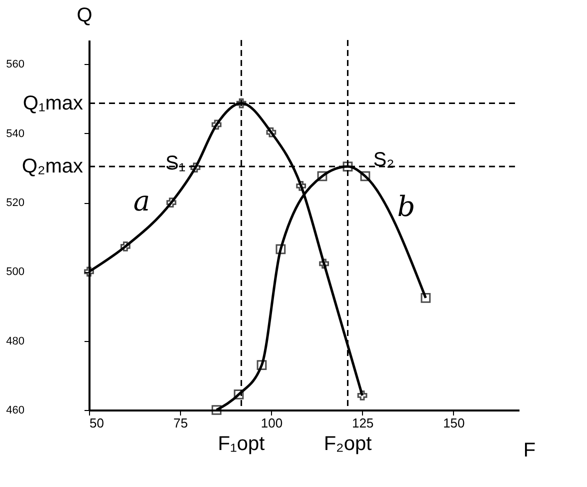 The width and height of the screenshot is (587, 487). What do you see at coordinates (242, 444) in the screenshot?
I see `ref-line-label: F₁opt` at bounding box center [242, 444].